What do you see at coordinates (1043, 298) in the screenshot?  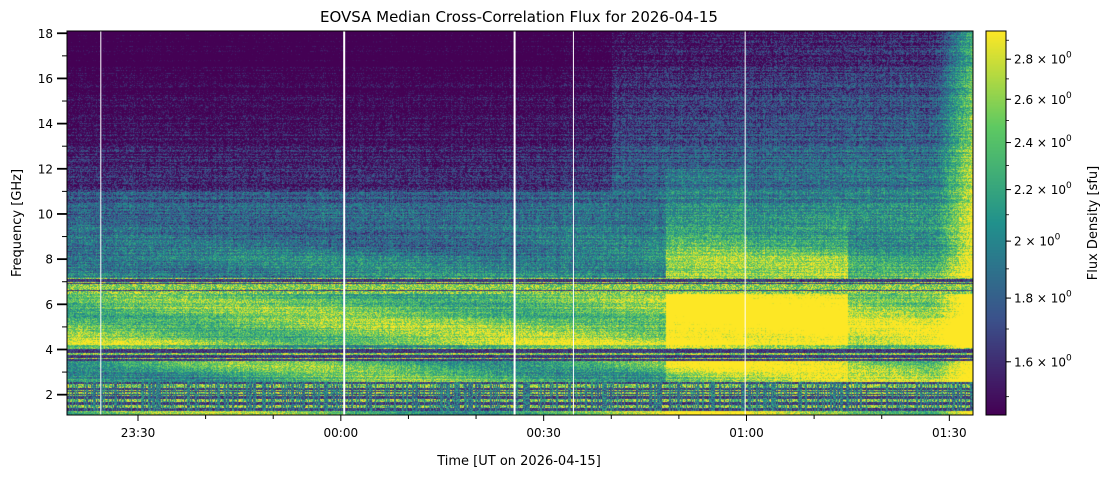 I see `colorbar-tick-label: 1.8 × 100` at bounding box center [1043, 298].